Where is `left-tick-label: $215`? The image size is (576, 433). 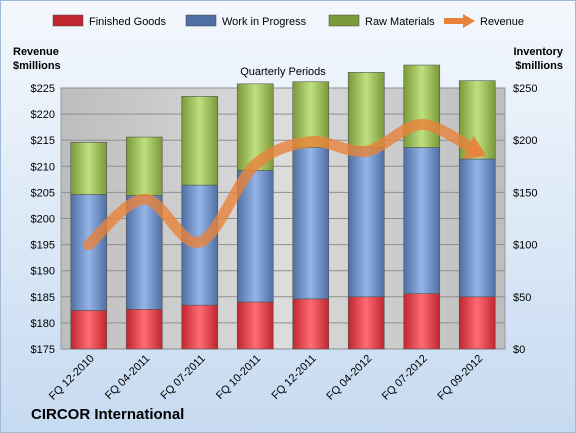
left-tick-label: $215 is located at coordinates (43, 141).